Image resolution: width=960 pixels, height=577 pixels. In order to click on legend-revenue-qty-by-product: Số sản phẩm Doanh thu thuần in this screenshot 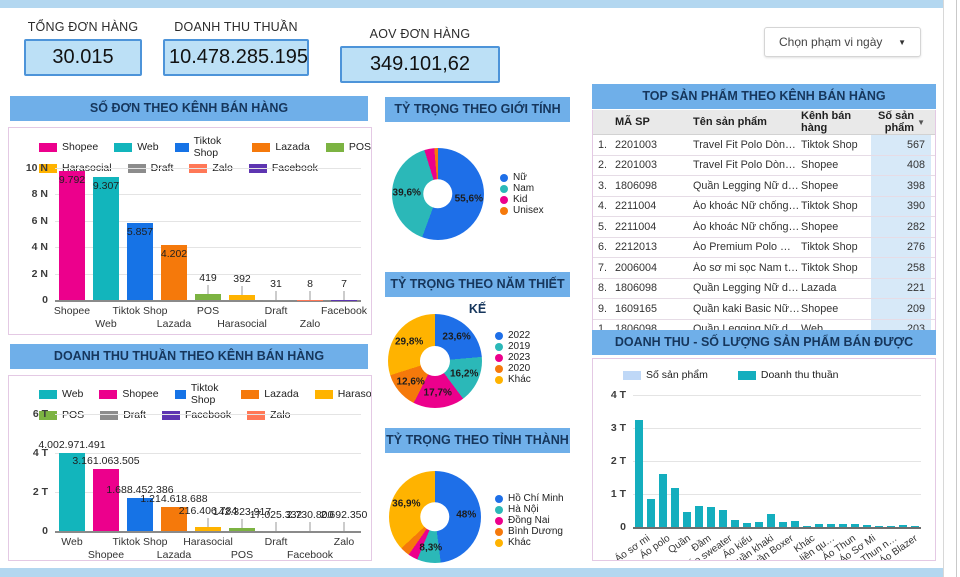, I will do `click(738, 375)`.